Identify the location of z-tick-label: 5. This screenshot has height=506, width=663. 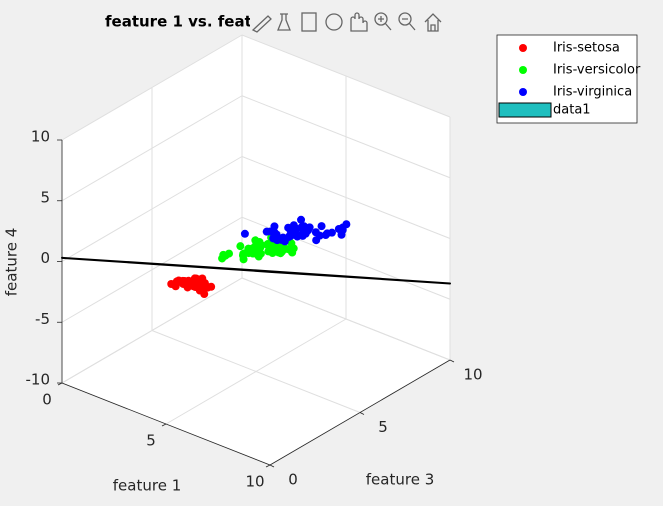
(45, 197).